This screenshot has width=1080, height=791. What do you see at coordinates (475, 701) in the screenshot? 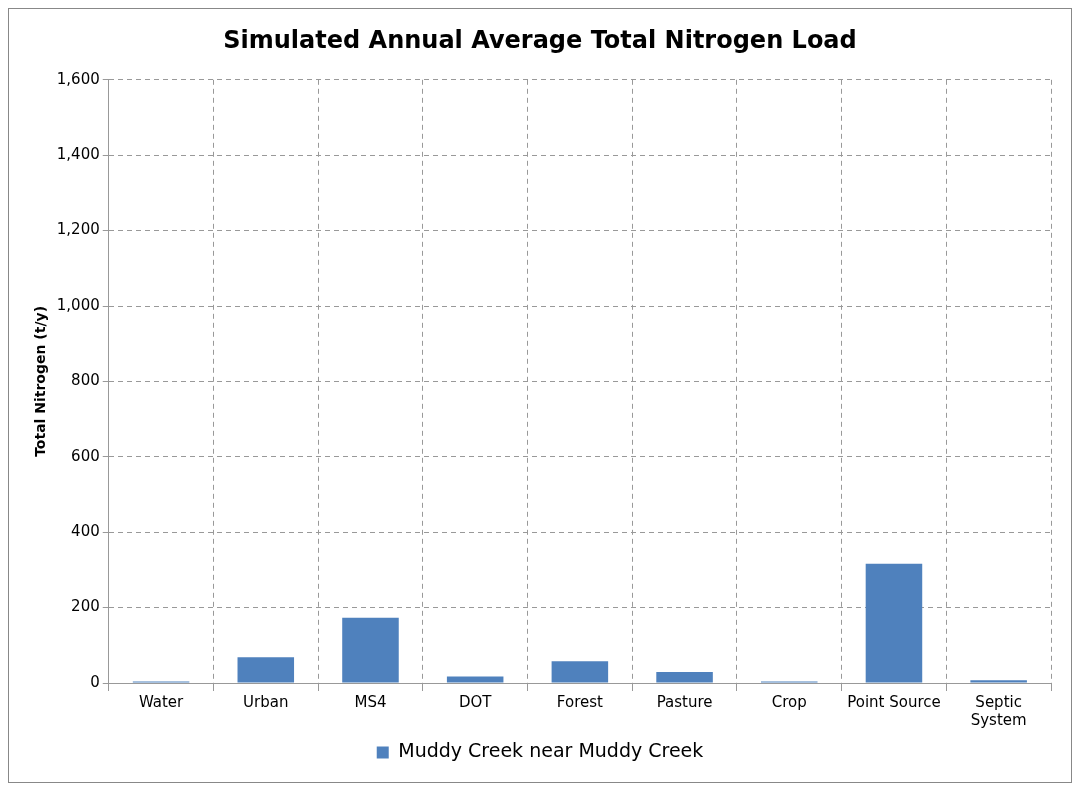
I see `x-tick-label: DOT` at bounding box center [475, 701].